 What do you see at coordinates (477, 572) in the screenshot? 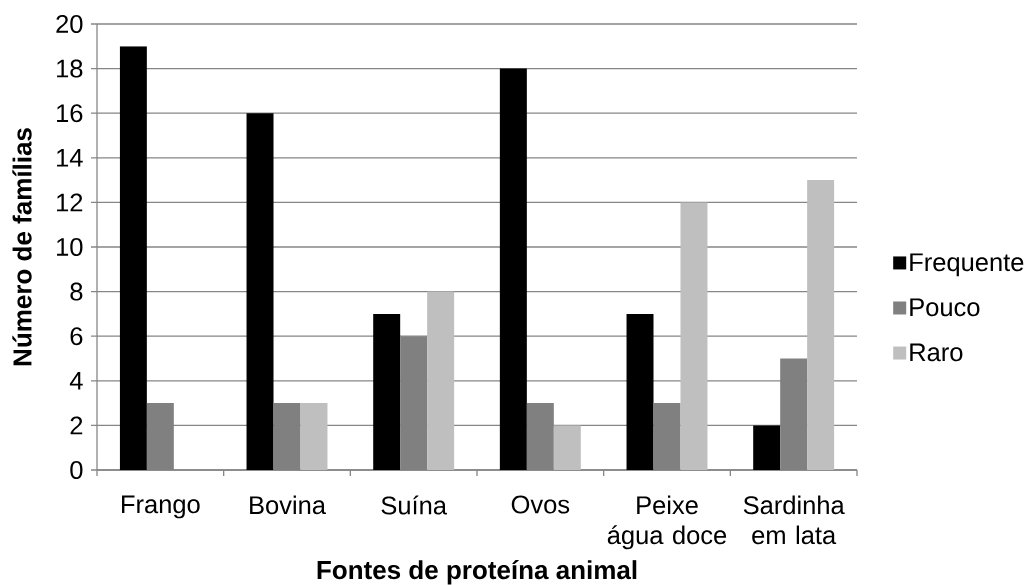
I see `x-axis-title: Fontes de proteína animal` at bounding box center [477, 572].